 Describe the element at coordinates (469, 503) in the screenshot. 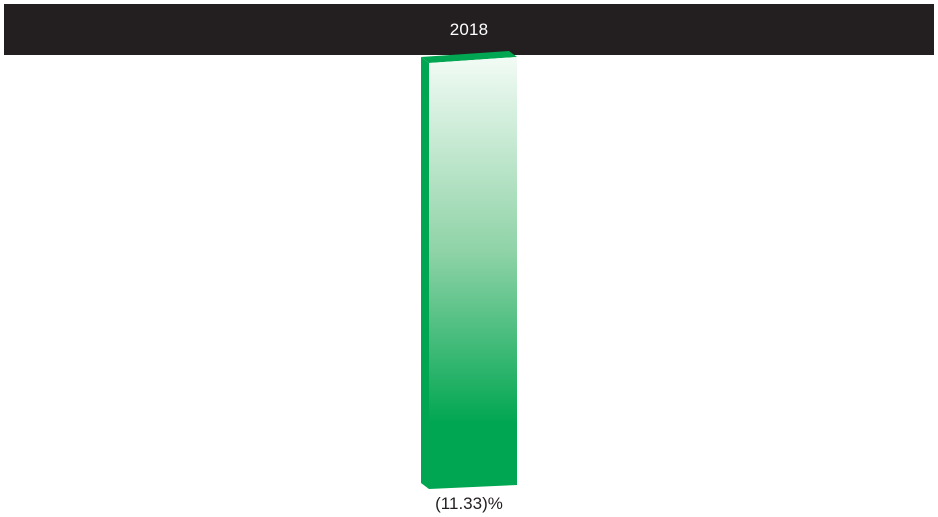

I see `data-label-2018: (11.33)%` at that location.